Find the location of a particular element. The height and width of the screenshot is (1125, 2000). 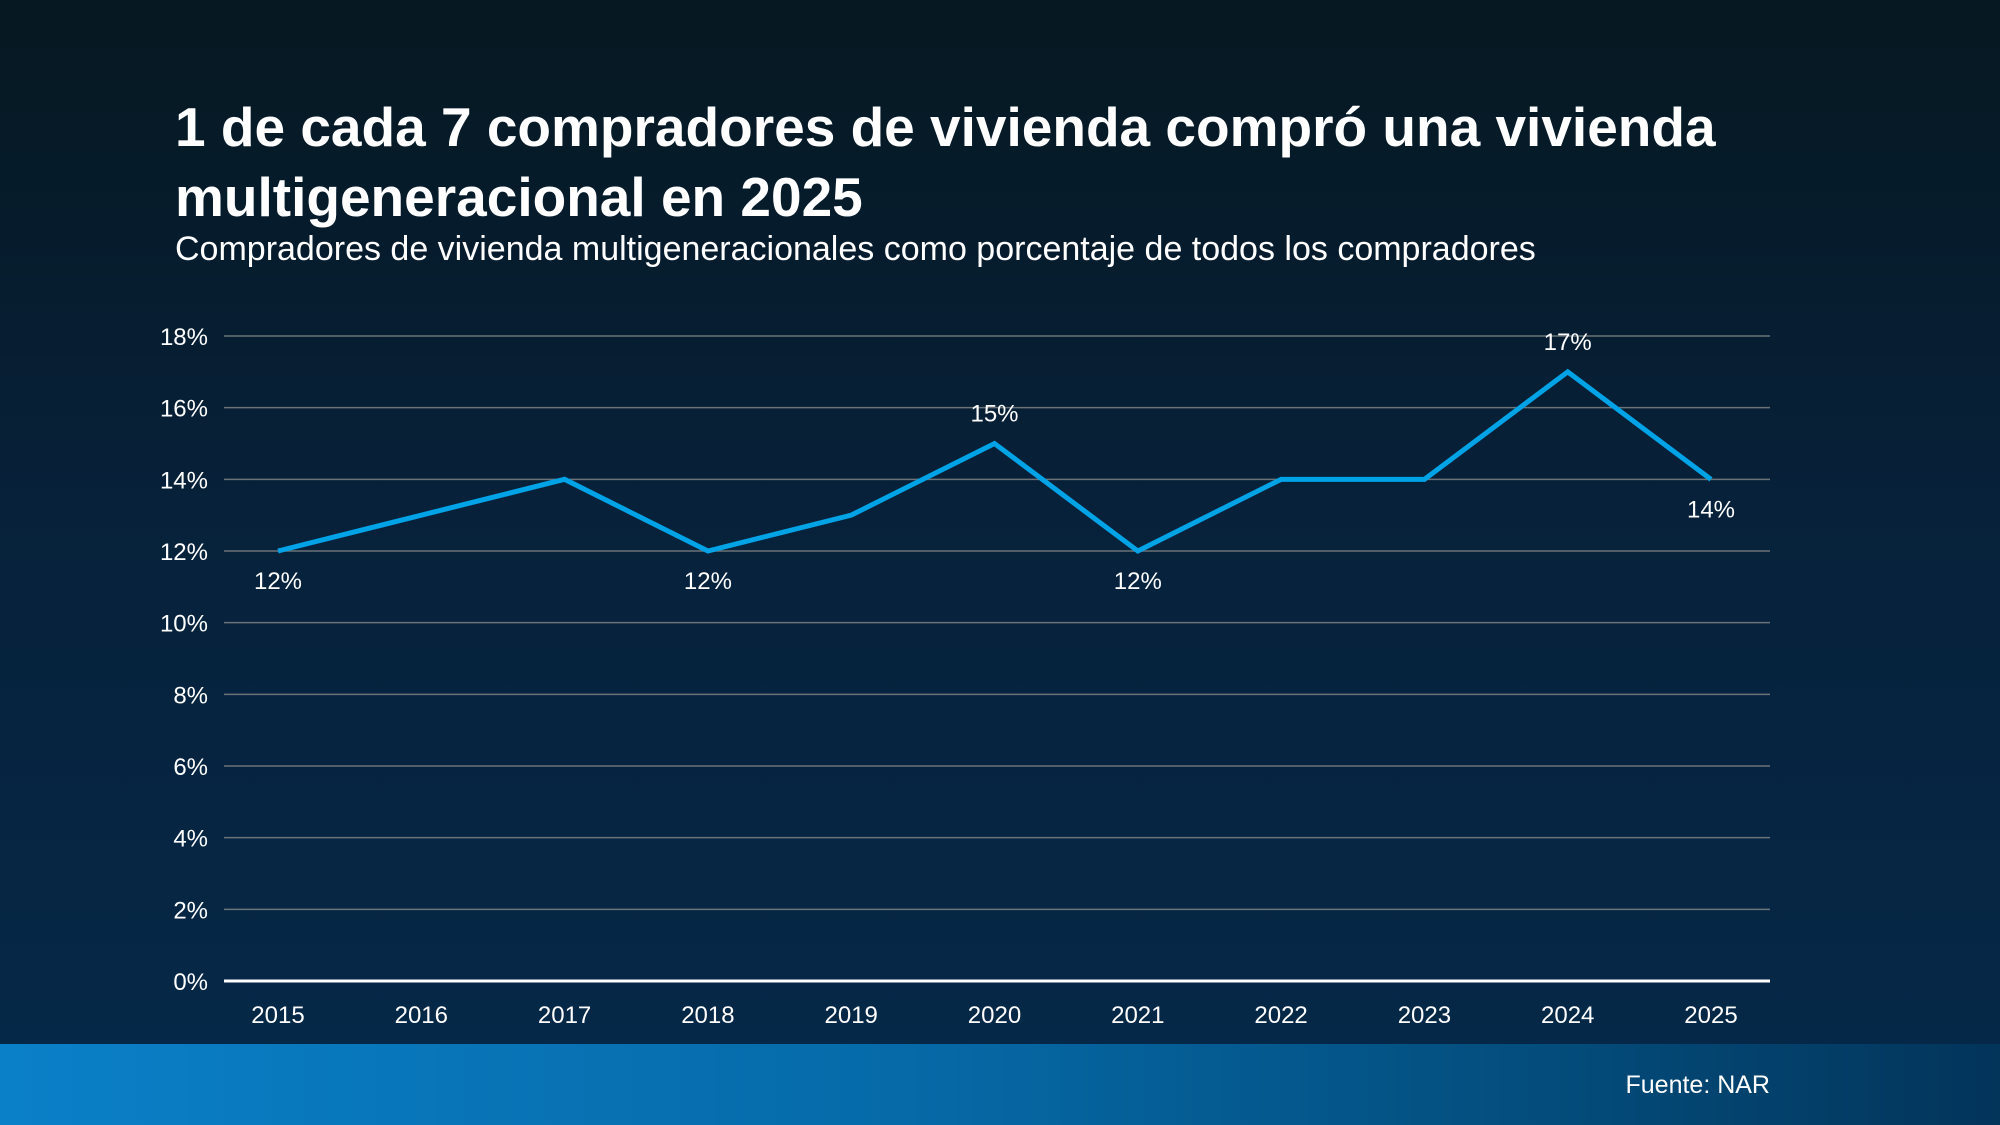

x-tick-label: 2019 is located at coordinates (851, 1015).